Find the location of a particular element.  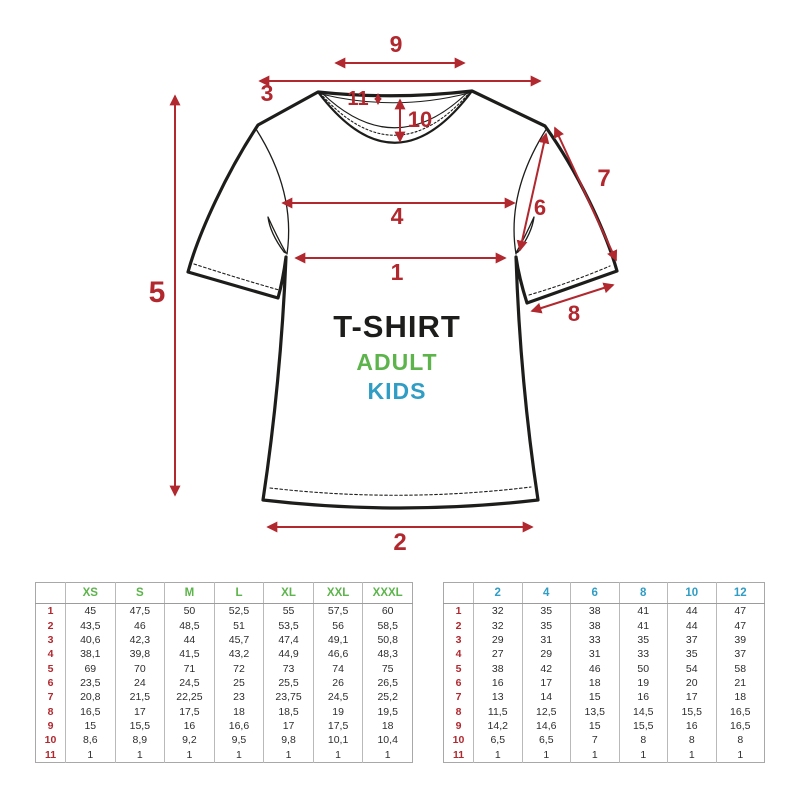

measurement-value-cell: 25 is located at coordinates (238, 683).